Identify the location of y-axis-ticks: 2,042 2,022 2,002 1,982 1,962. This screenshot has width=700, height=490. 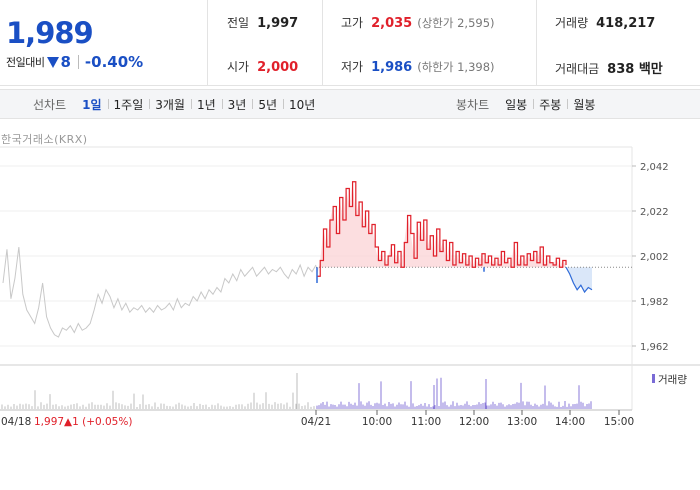
(650, 257).